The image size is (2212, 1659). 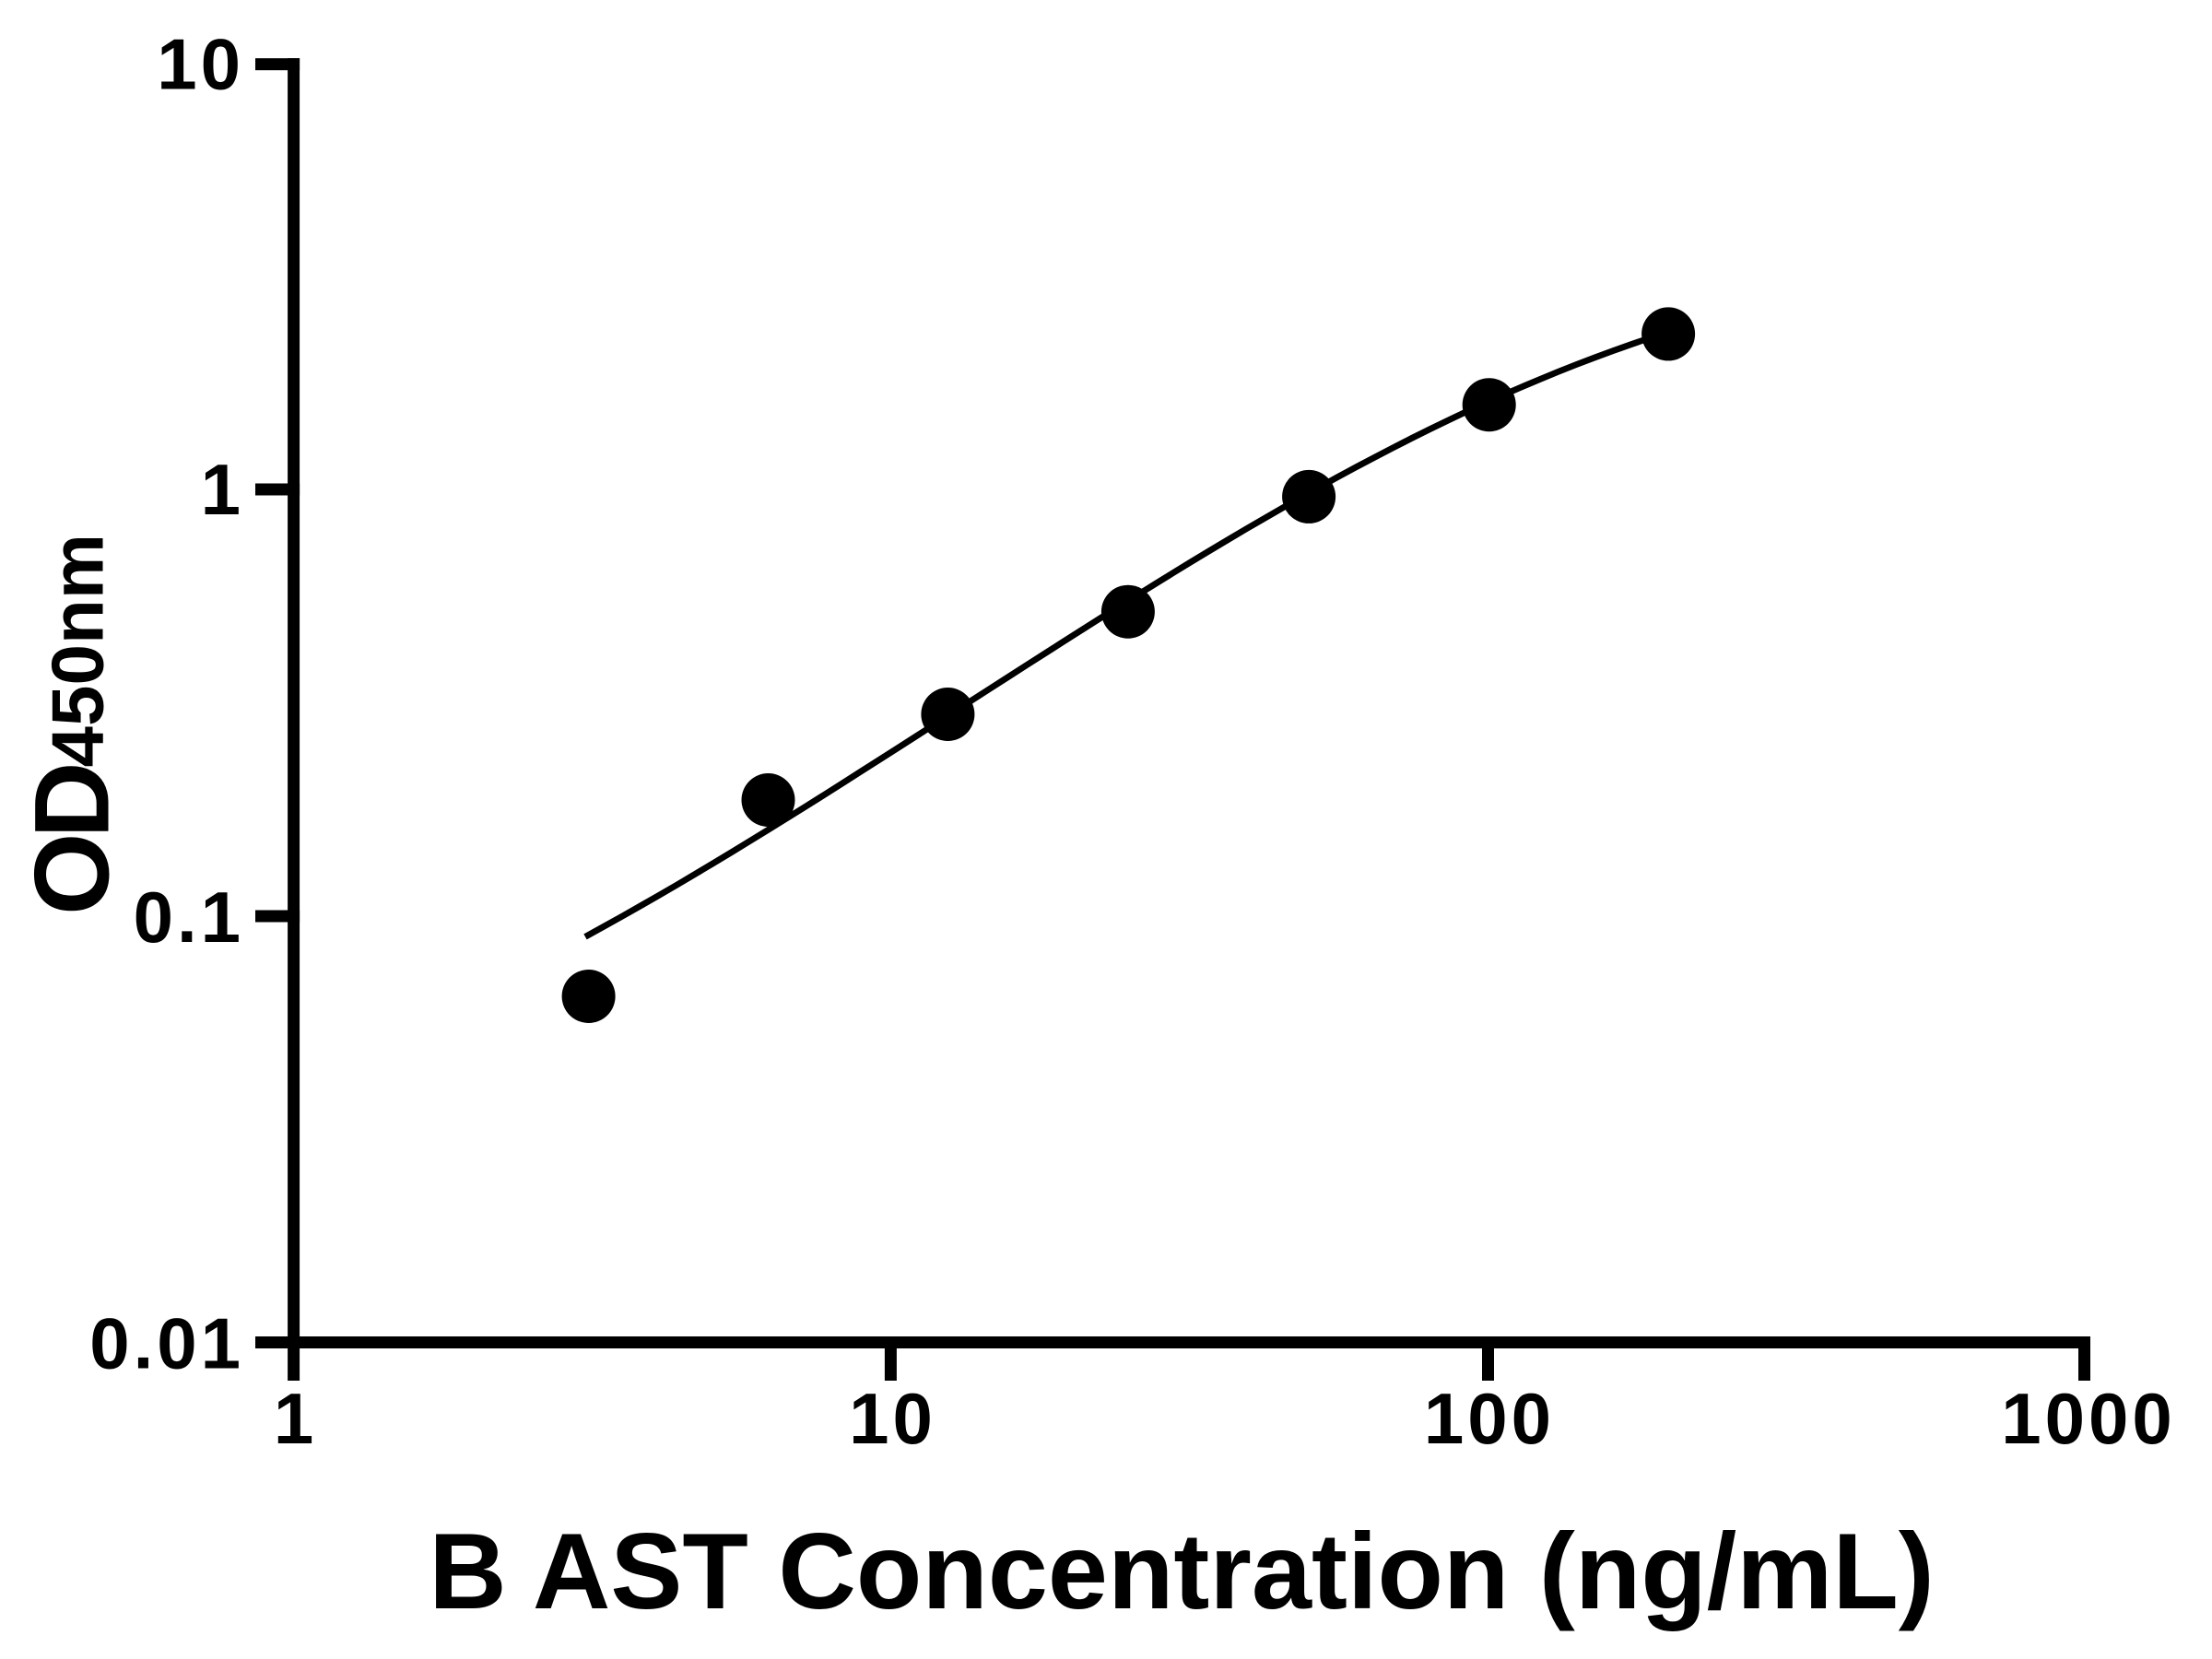 What do you see at coordinates (2088, 1418) in the screenshot?
I see `svg-text: 1000` at bounding box center [2088, 1418].